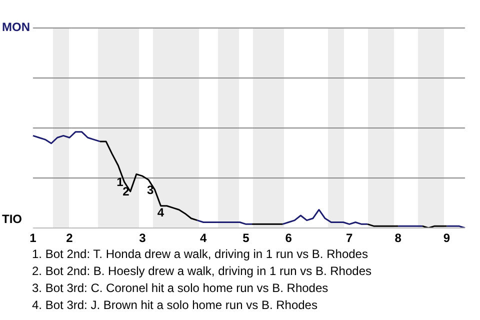 The width and height of the screenshot is (480, 320). Describe the element at coordinates (142, 238) in the screenshot. I see `x-tick-label: 3` at that location.